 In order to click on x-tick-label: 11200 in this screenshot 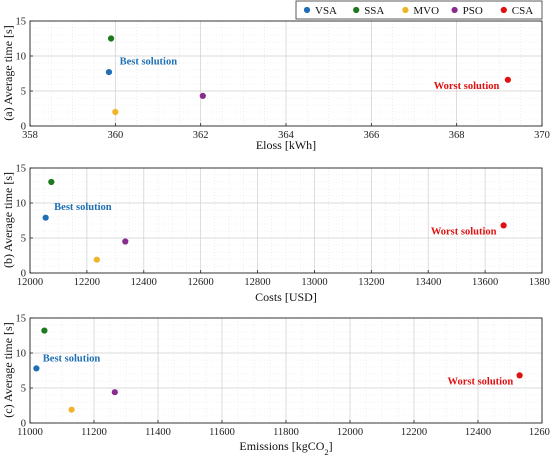, I will do `click(94, 432)`.